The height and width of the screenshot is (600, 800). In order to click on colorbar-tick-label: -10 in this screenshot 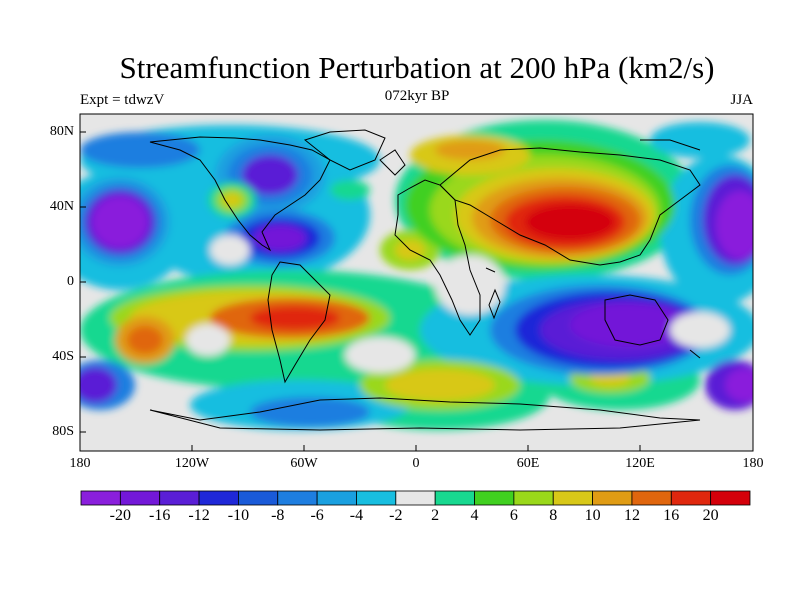, I will do `click(238, 515)`.